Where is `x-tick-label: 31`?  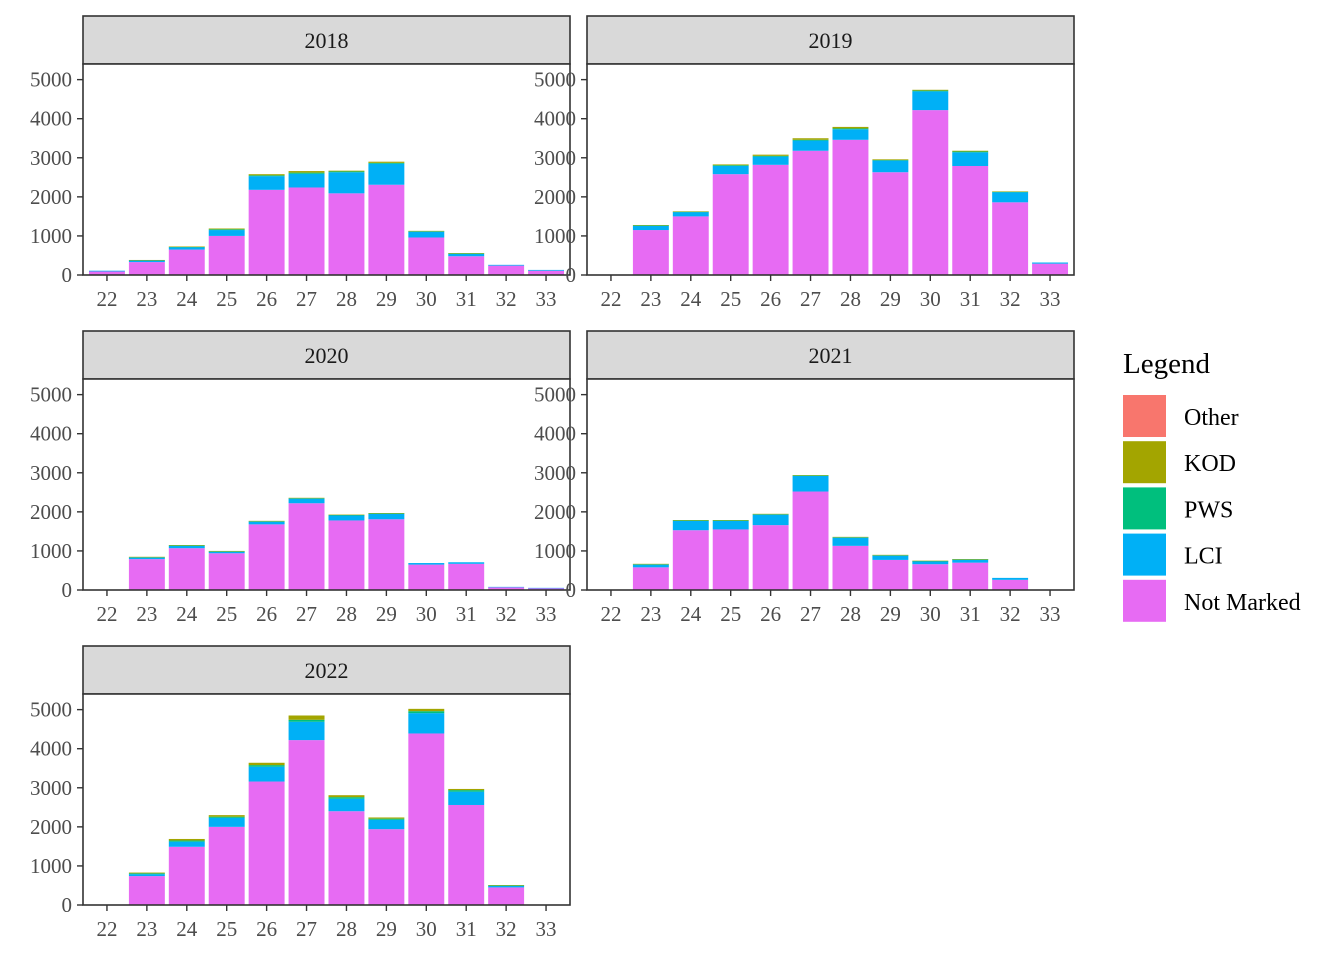 x-tick-label: 31 is located at coordinates (466, 299).